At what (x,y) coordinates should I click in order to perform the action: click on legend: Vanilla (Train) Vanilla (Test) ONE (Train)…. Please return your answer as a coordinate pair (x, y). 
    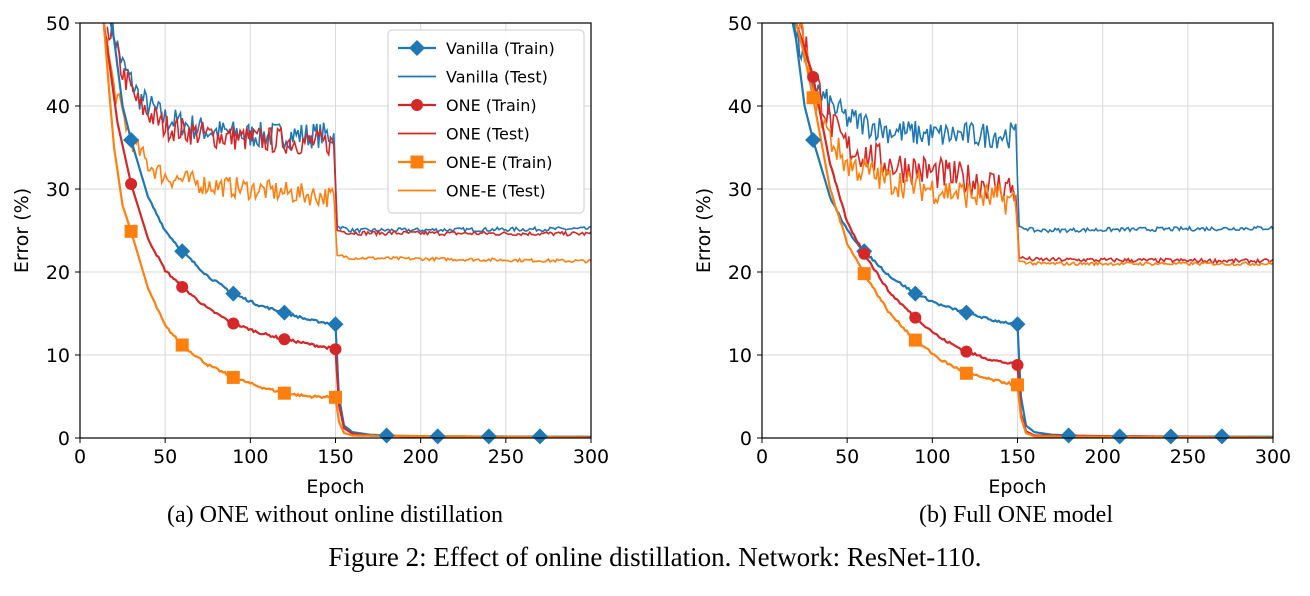
    Looking at the image, I should click on (486, 121).